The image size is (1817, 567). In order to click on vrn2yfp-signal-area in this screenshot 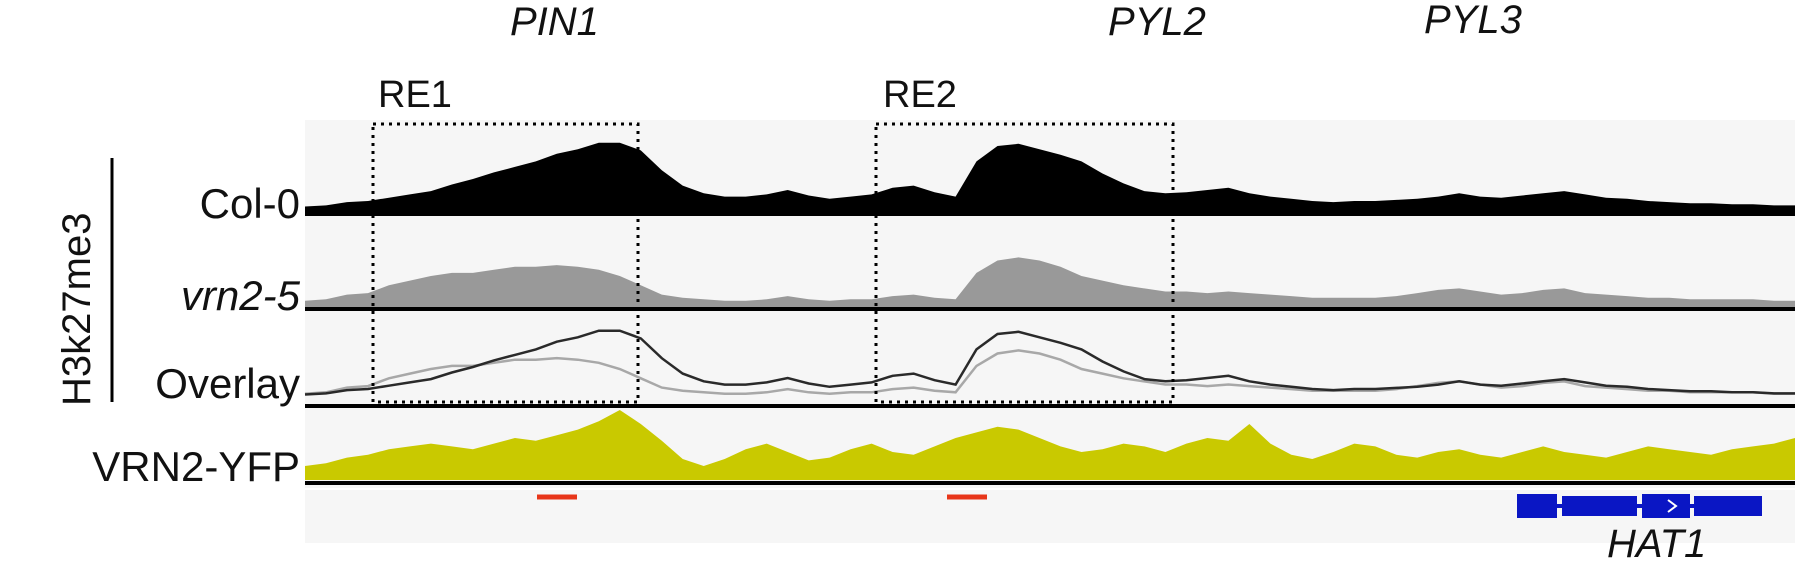, I will do `click(1050, 445)`.